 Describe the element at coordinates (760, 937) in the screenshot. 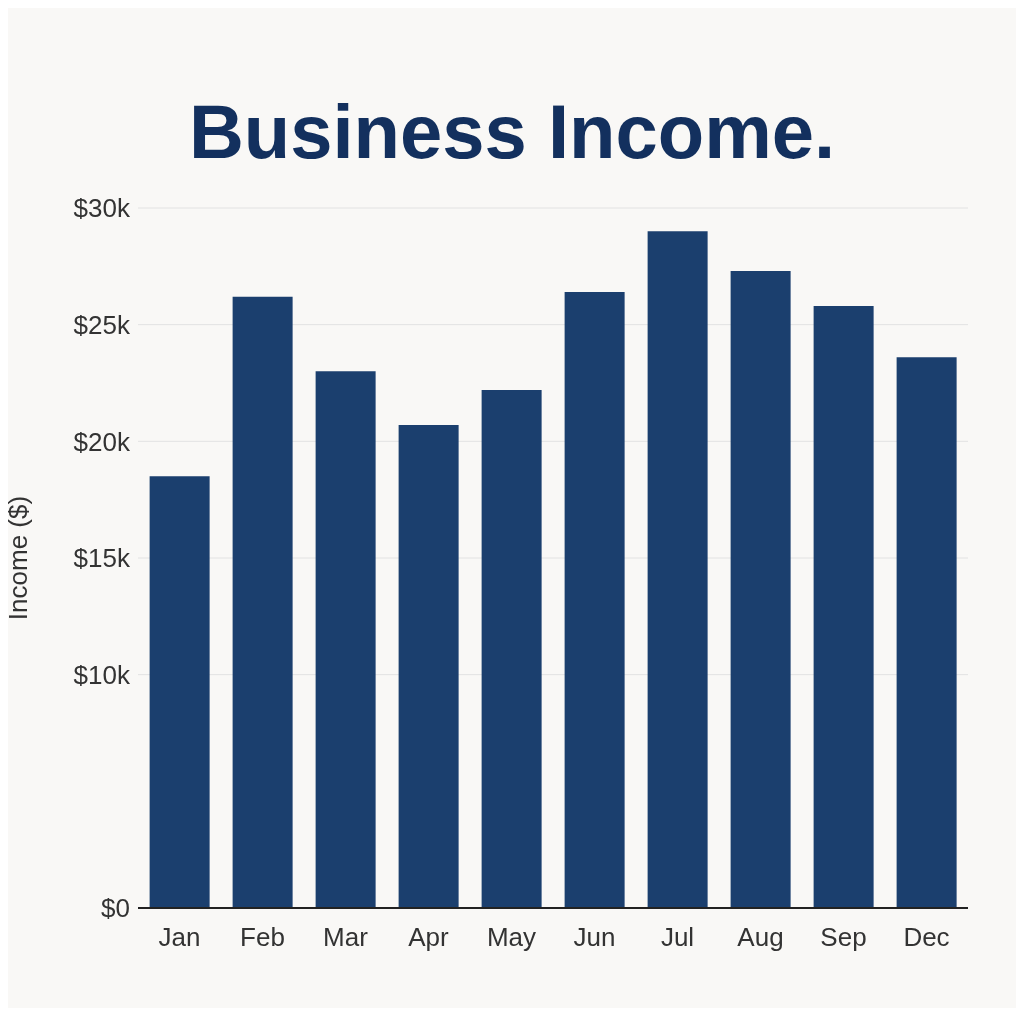

I see `x-tick-label: Aug` at that location.